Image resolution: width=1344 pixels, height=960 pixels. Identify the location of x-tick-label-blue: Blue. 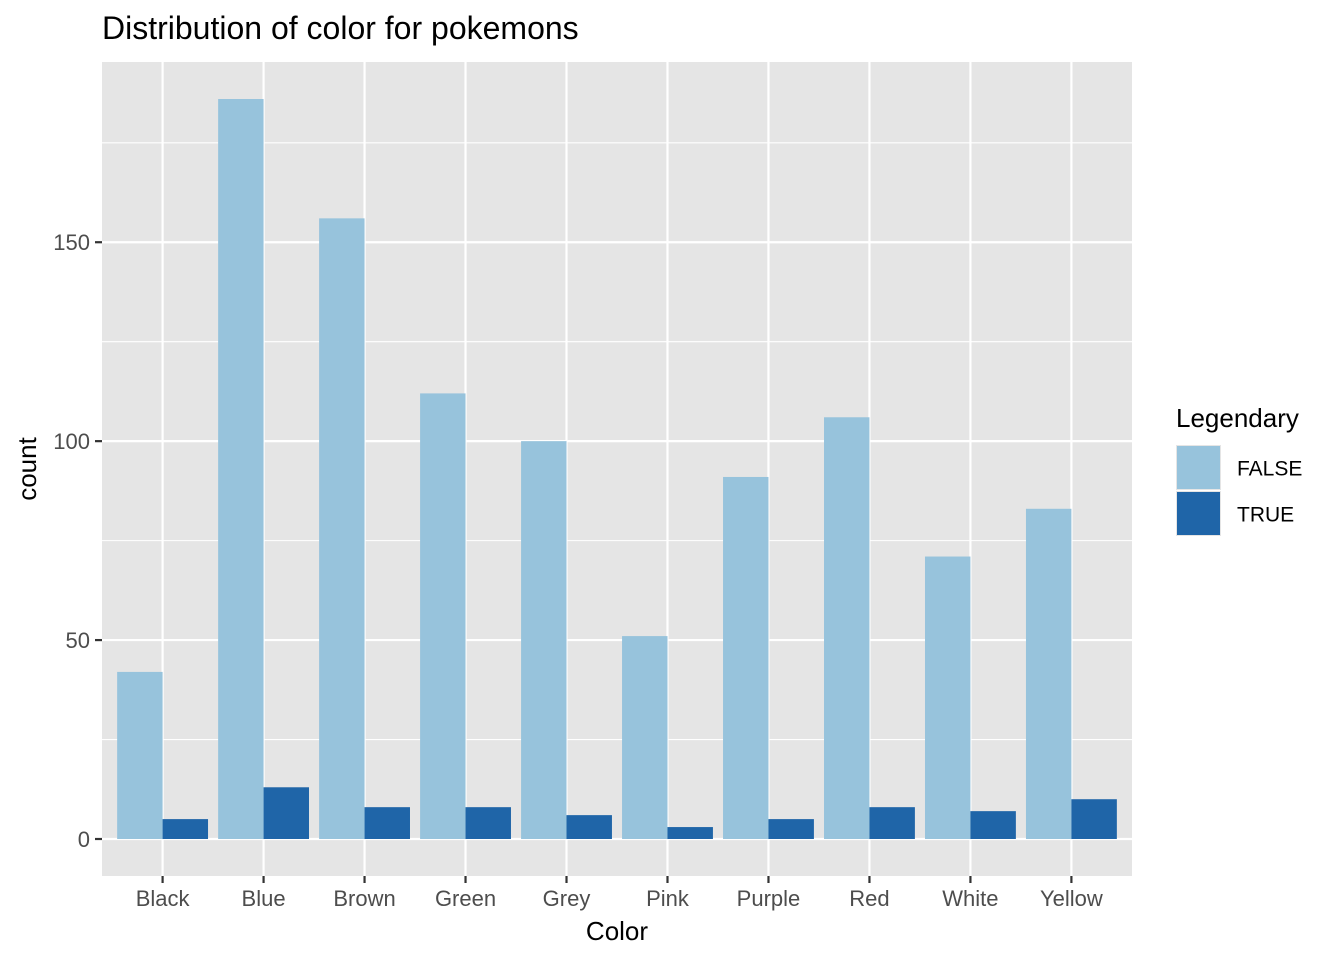
(264, 898).